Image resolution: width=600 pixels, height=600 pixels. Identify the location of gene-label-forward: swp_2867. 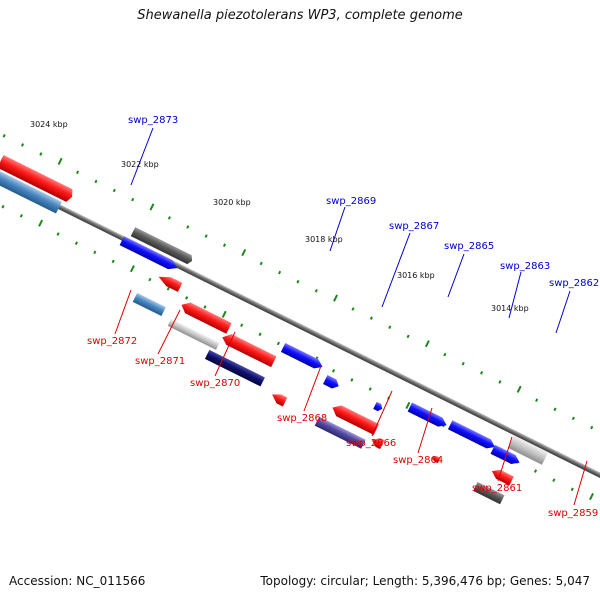
(414, 226).